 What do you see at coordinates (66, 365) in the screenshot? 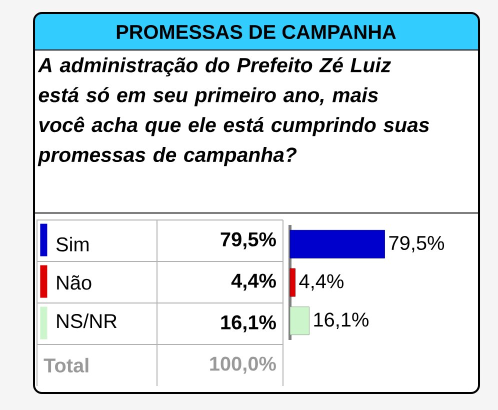
I see `text: Total` at bounding box center [66, 365].